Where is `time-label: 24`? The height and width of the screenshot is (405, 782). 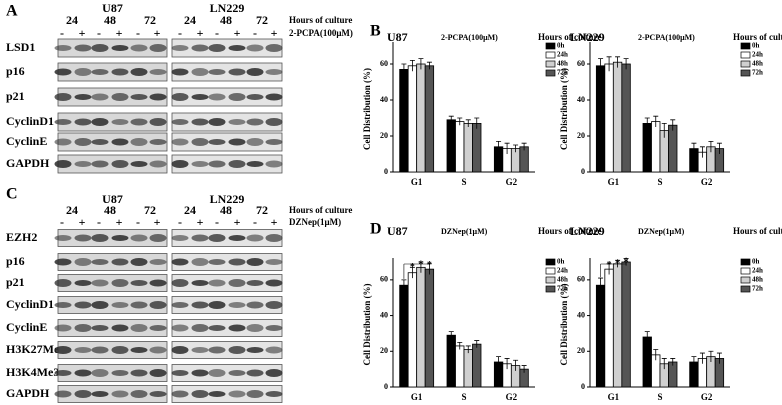 time-label: 24 is located at coordinates (190, 20).